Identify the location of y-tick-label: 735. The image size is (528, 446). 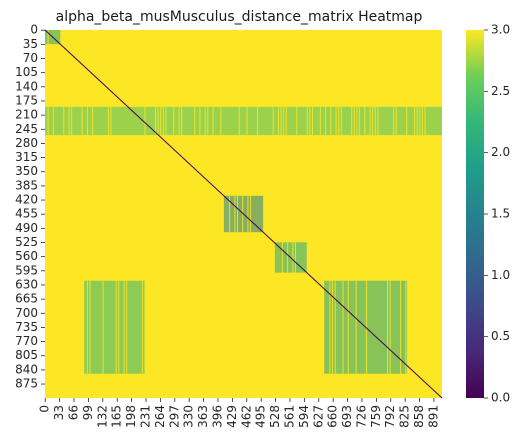
(26, 327).